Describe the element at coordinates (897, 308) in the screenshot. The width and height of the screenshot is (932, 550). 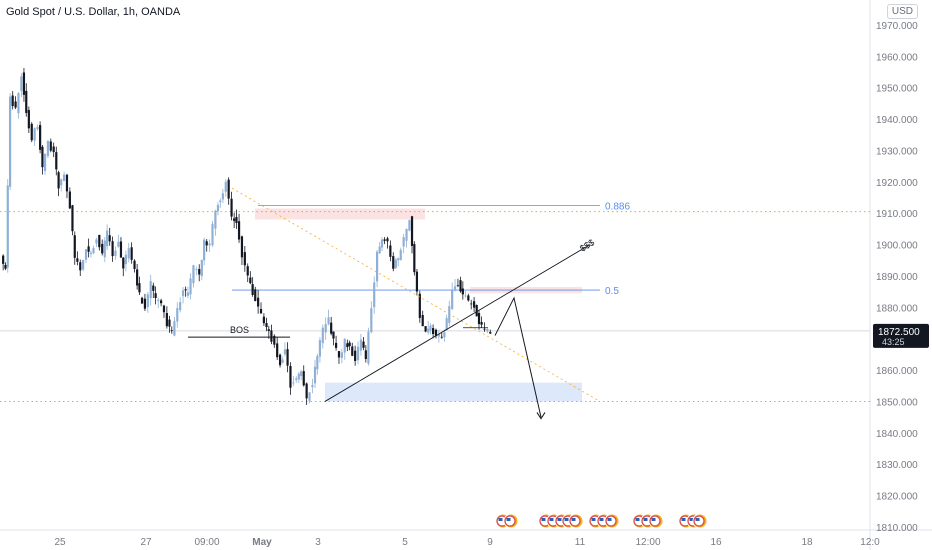
I see `y-tick-label: 1880.000` at that location.